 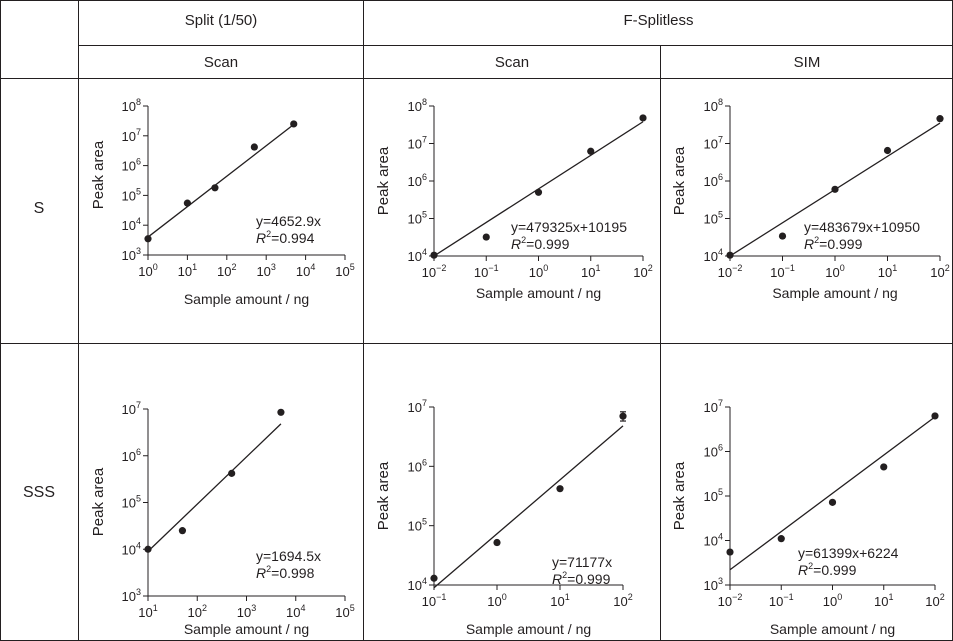 I want to click on header-fs-scan: Scan, so click(x=512, y=62).